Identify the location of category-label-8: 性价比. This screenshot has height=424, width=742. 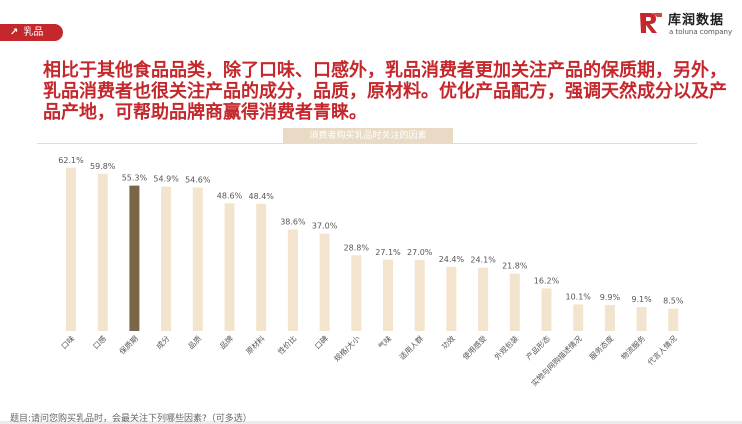
(286, 344).